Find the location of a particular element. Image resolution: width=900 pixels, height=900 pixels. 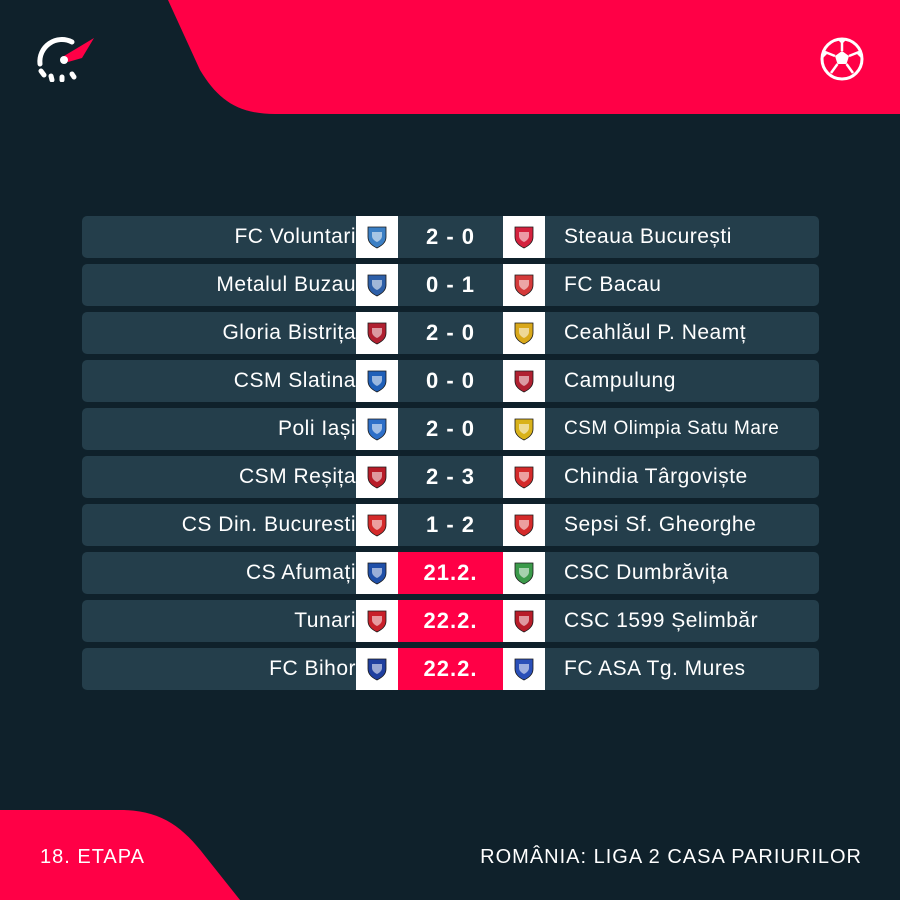

match-row: CS Afumați 21.2. CSC Dumbrăvița is located at coordinates (450, 573).